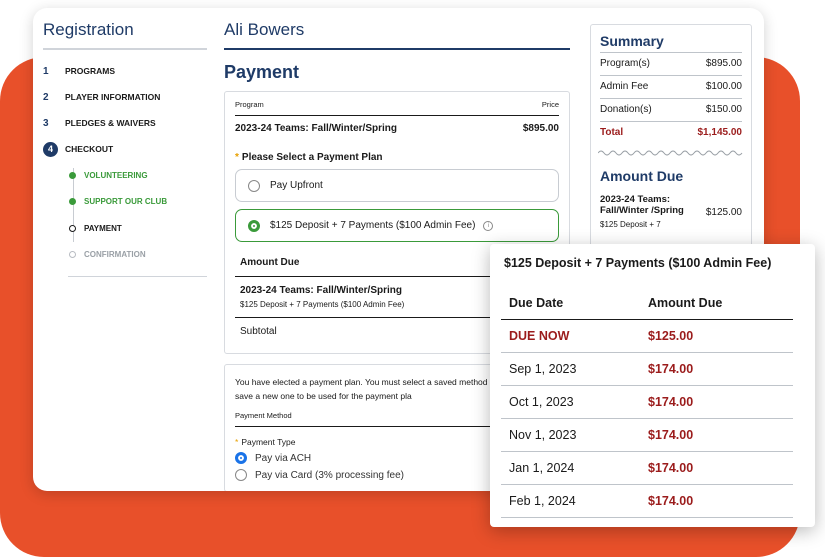 This screenshot has width=825, height=557. I want to click on step-label: CHECKOUT, so click(89, 149).